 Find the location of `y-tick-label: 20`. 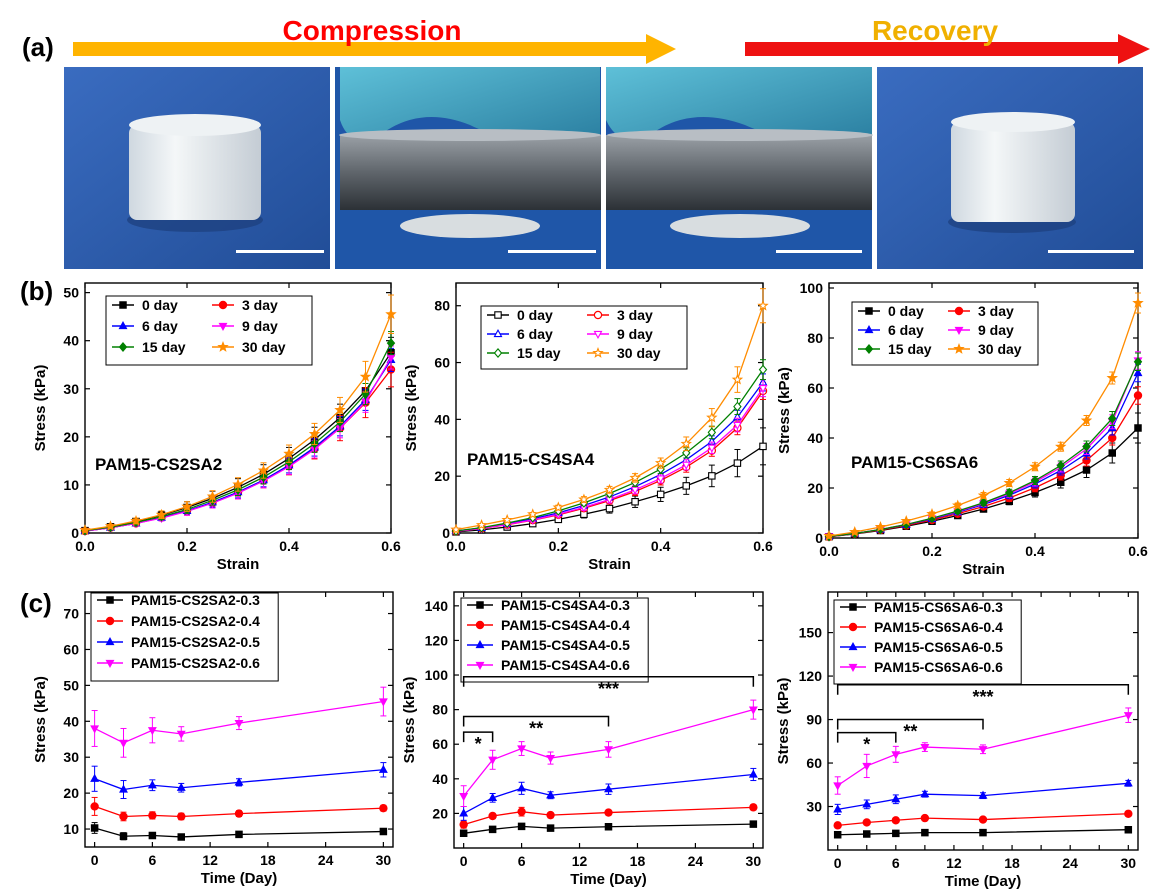

y-tick-label: 20 is located at coordinates (815, 488).